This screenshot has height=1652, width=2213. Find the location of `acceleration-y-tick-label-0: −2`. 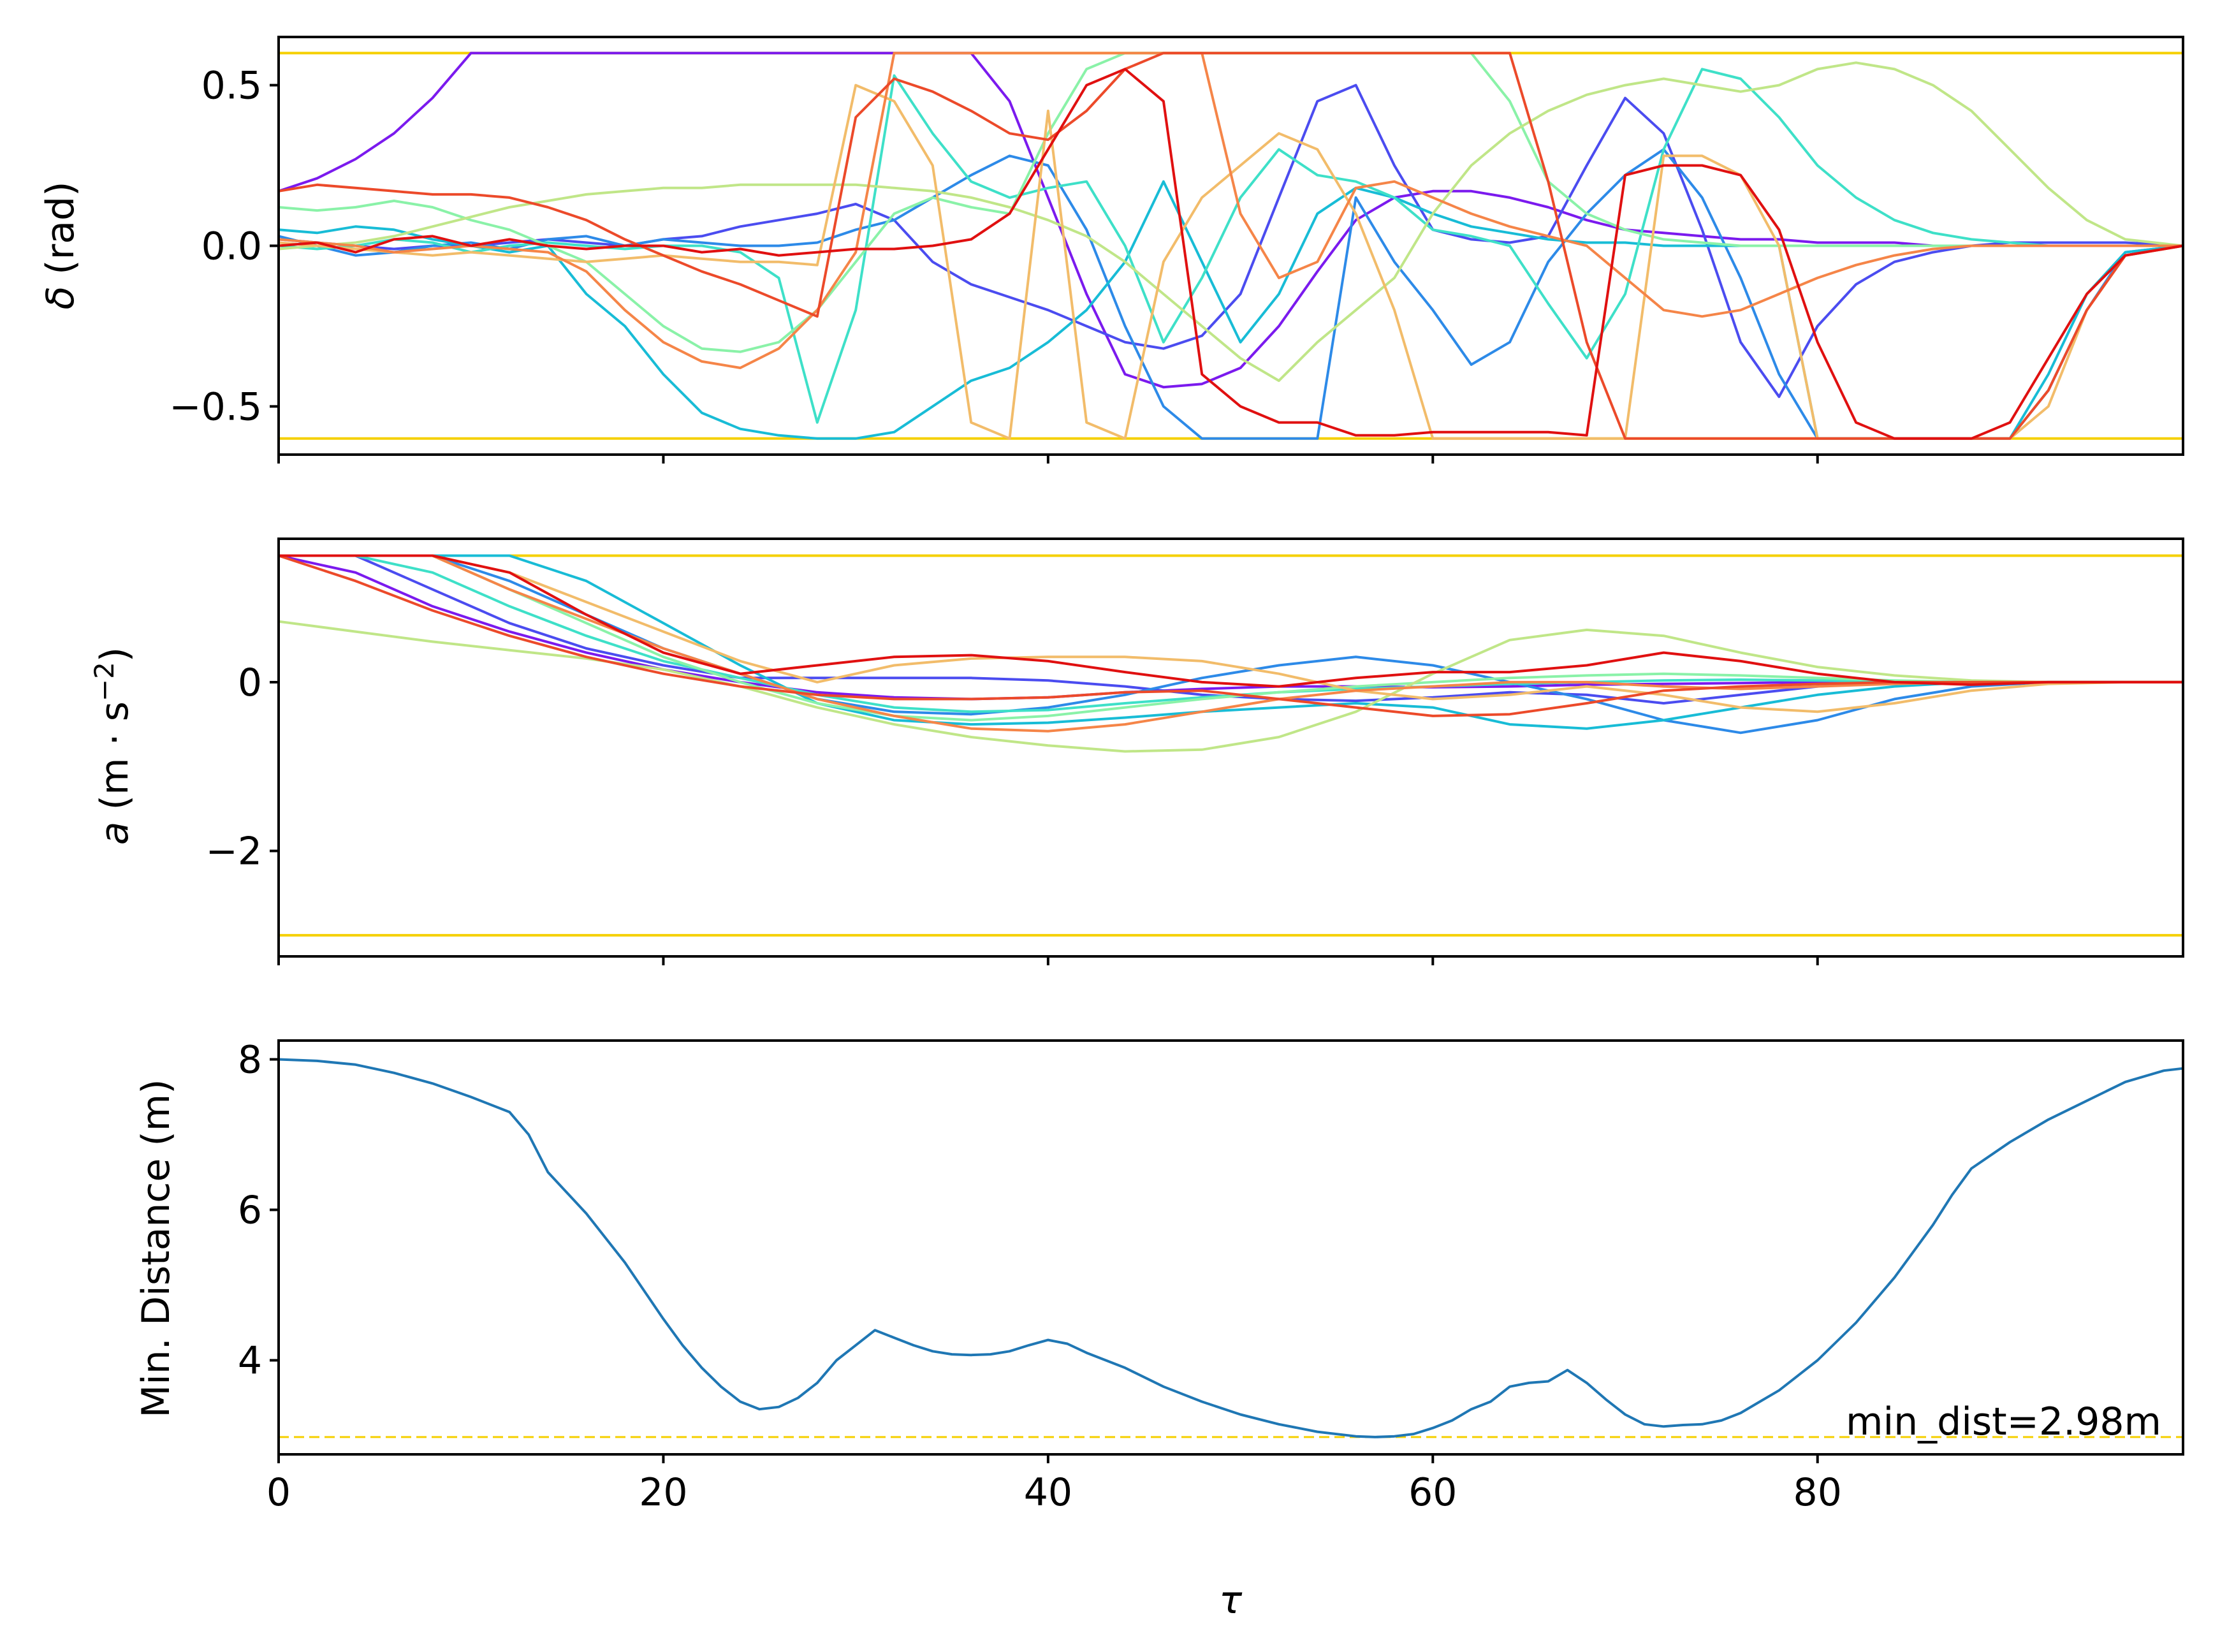

acceleration-y-tick-label-0: −2 is located at coordinates (234, 852).